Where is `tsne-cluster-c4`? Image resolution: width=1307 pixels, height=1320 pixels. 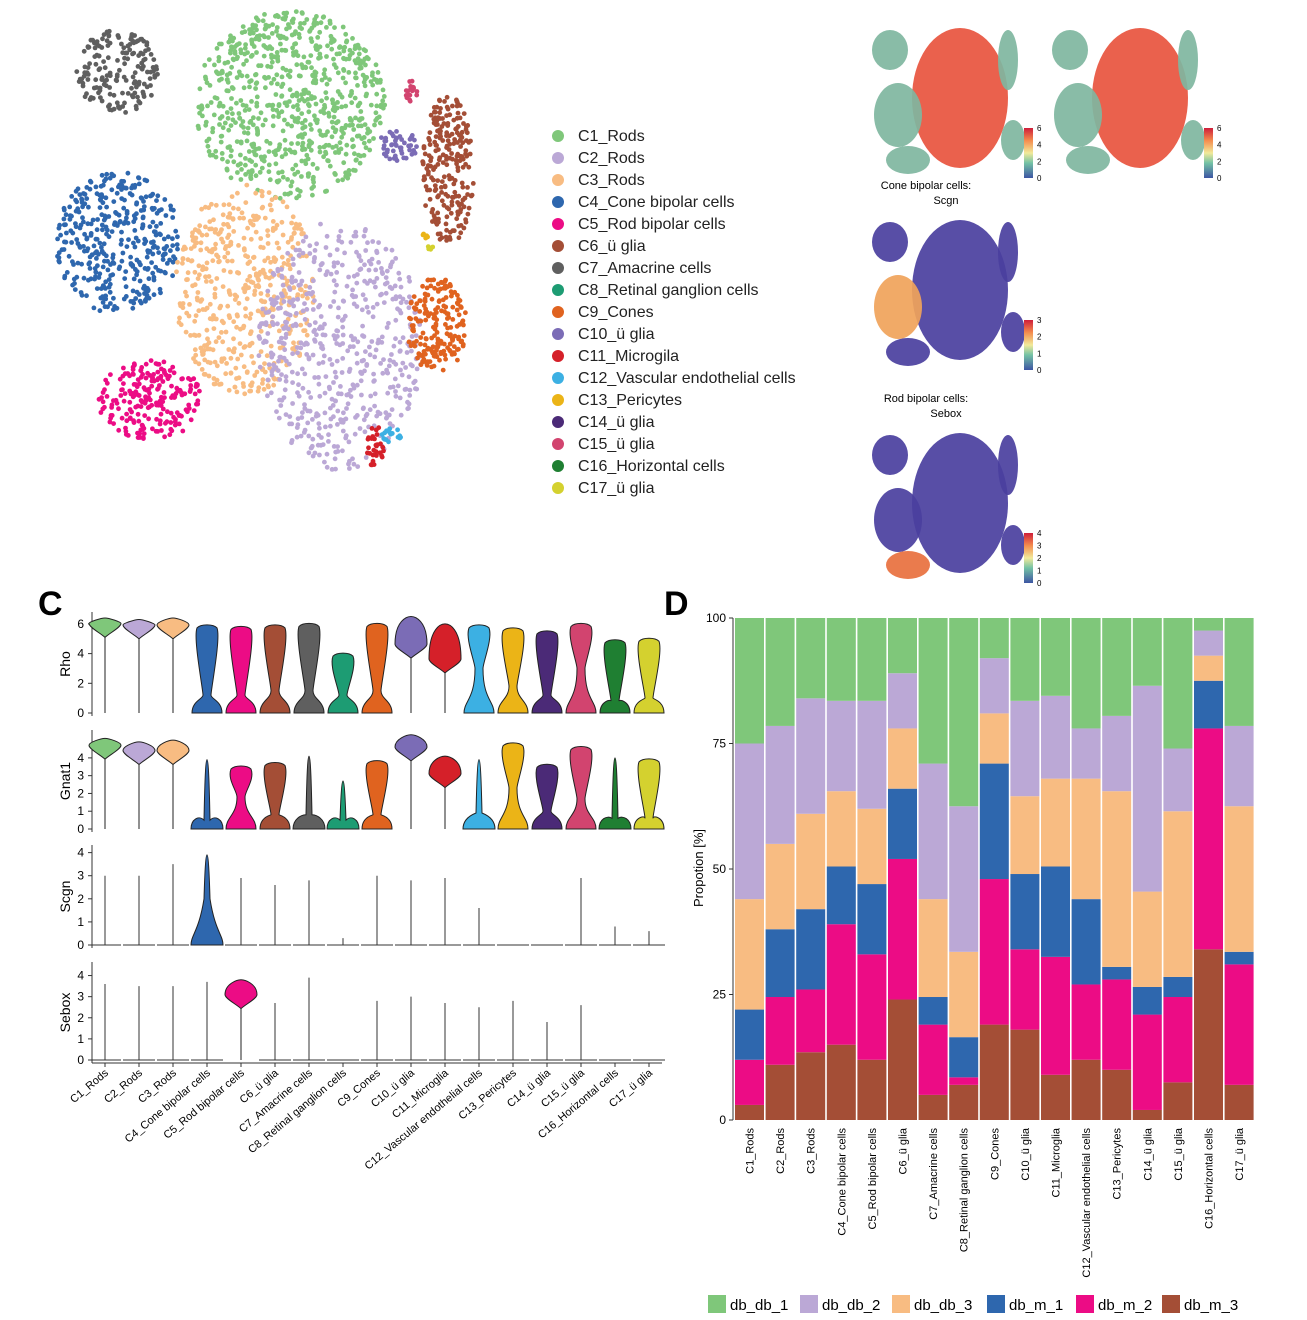
tsne-cluster-c4 is located at coordinates (117, 242).